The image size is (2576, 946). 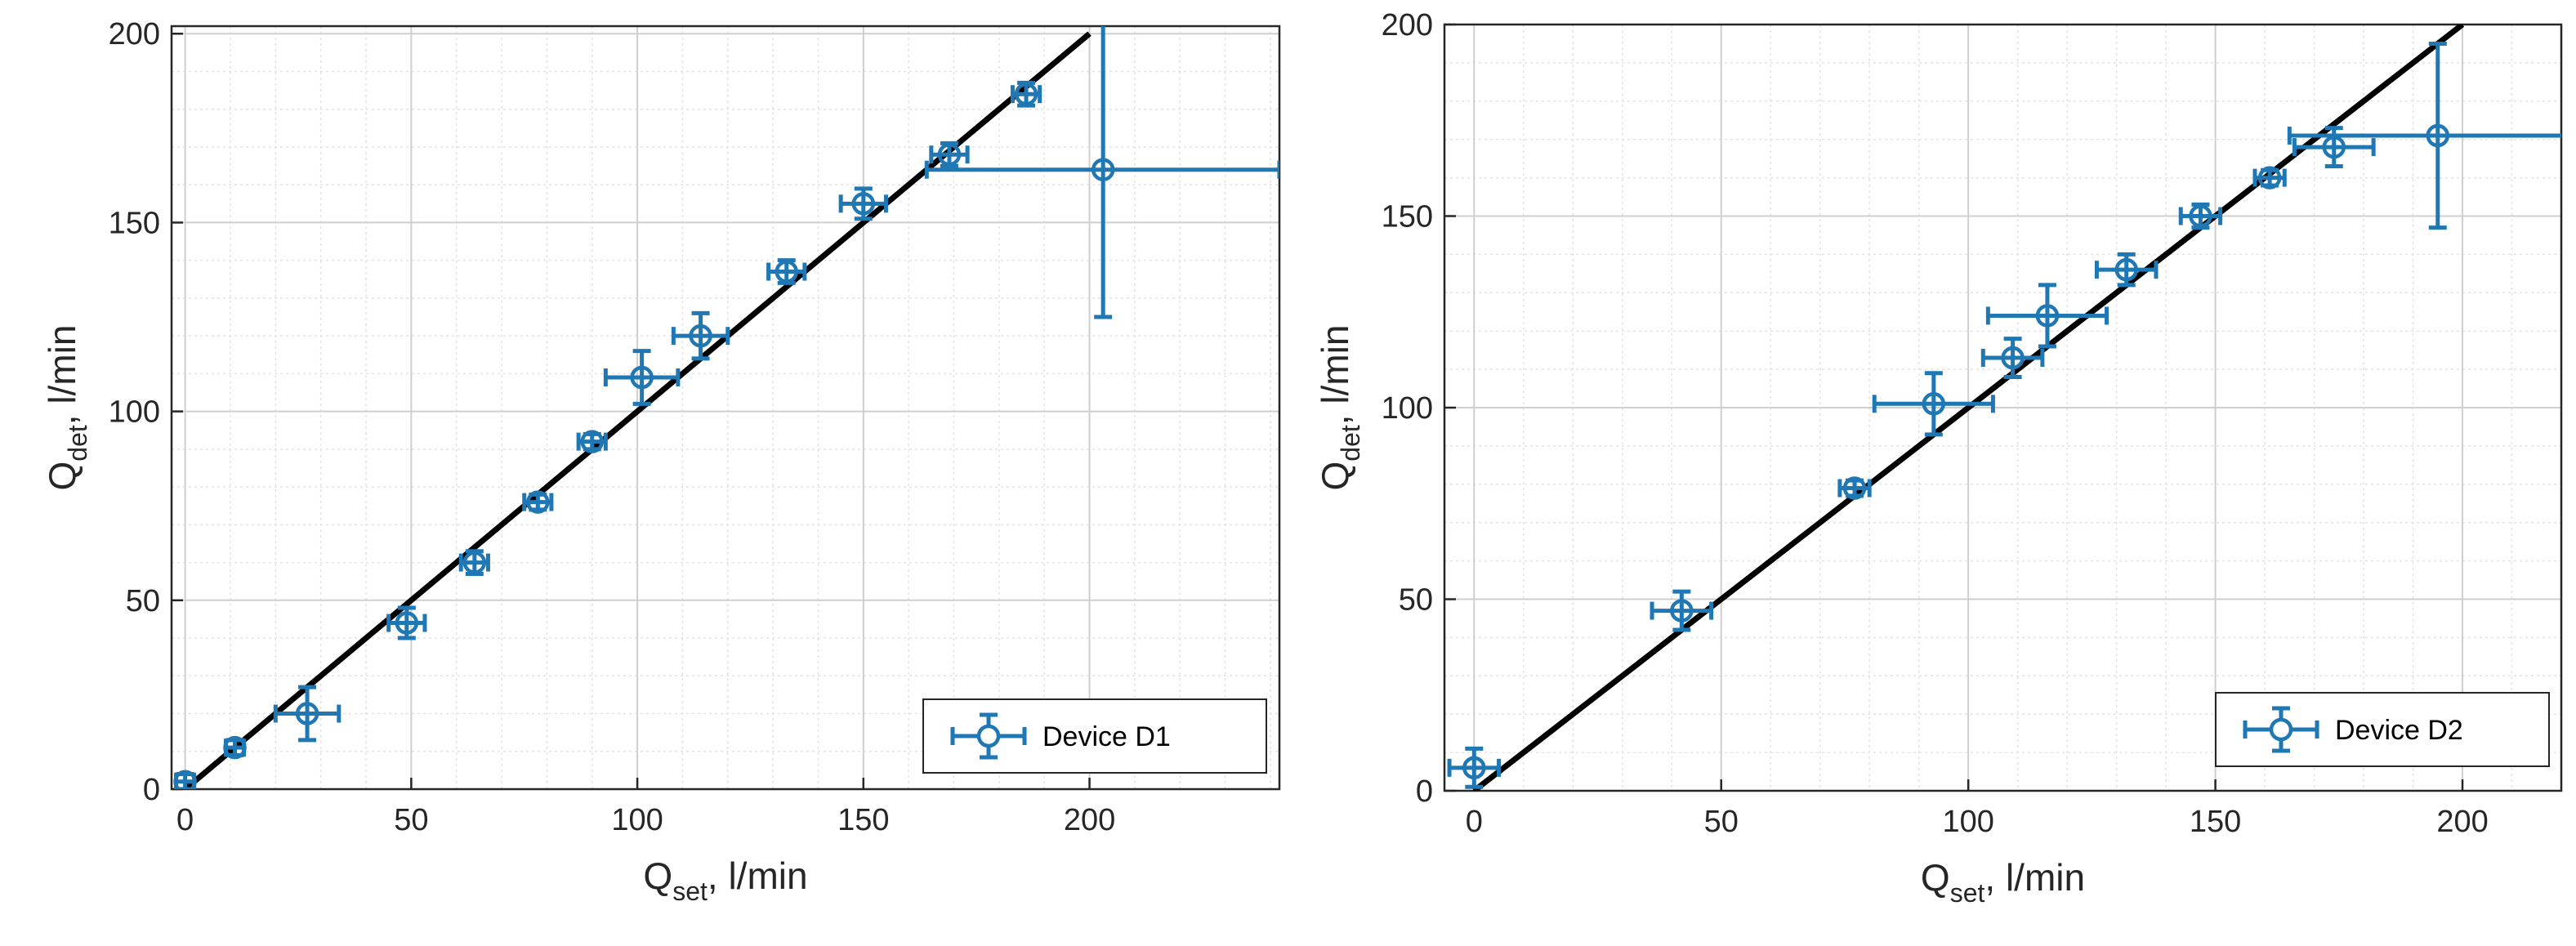 I want to click on legend: Device D2, so click(x=2383, y=730).